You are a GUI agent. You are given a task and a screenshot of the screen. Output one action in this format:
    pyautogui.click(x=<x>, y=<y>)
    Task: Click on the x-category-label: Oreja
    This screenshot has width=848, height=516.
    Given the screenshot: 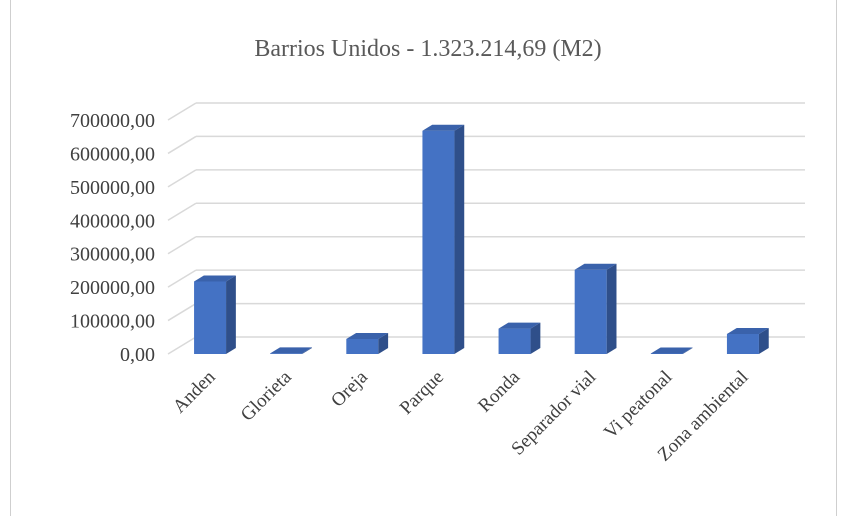 What is the action you would take?
    pyautogui.click(x=349, y=388)
    